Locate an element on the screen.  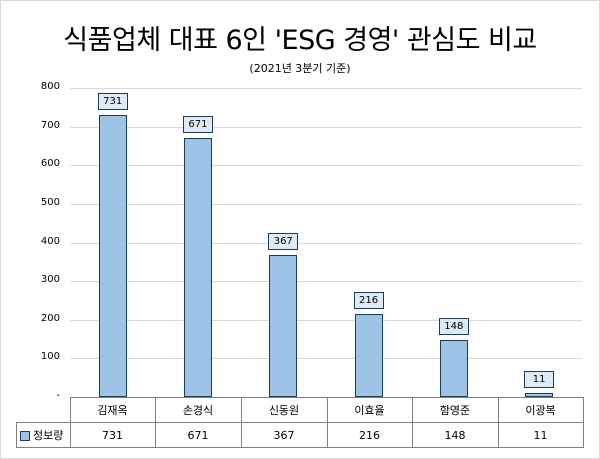
value-cell: 367 is located at coordinates (284, 435).